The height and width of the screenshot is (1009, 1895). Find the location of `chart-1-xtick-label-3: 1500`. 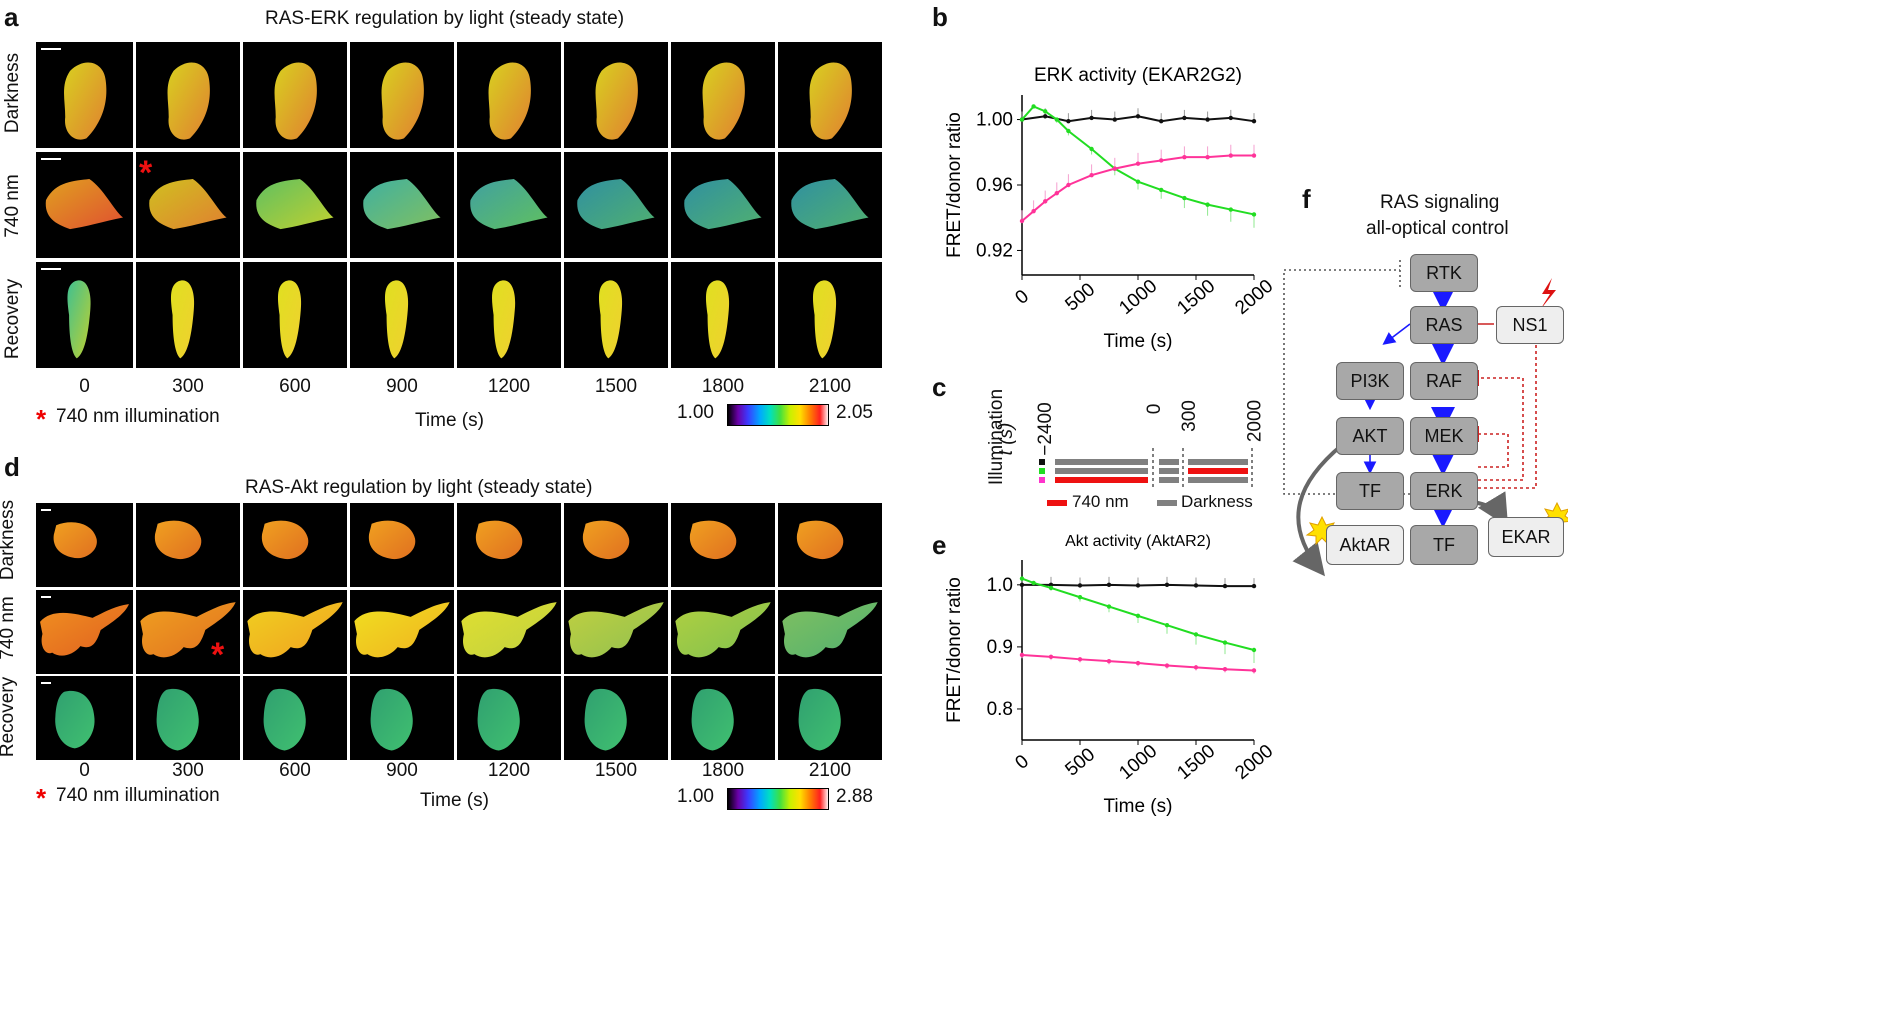

chart-1-xtick-label-3: 1500 is located at coordinates (1196, 762).